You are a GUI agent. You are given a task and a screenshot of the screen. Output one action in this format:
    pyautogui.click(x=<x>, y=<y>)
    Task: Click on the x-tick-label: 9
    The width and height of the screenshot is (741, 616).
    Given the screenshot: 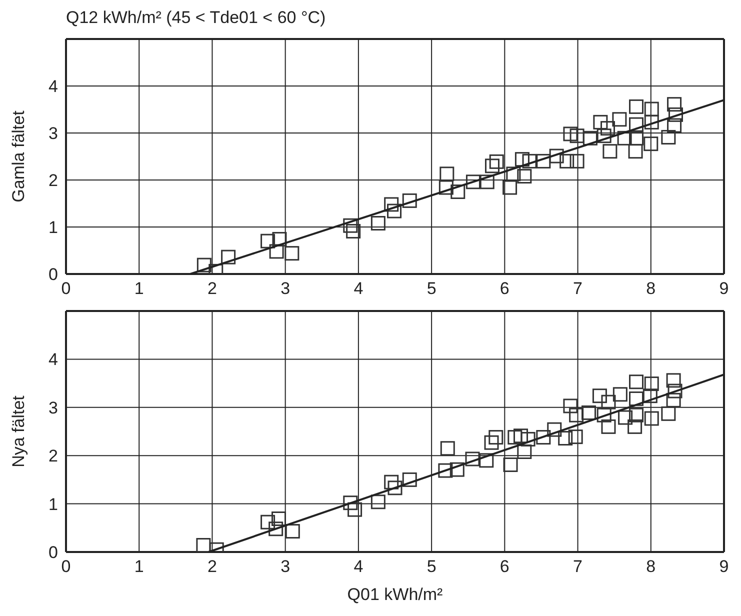 What is the action you would take?
    pyautogui.click(x=724, y=288)
    